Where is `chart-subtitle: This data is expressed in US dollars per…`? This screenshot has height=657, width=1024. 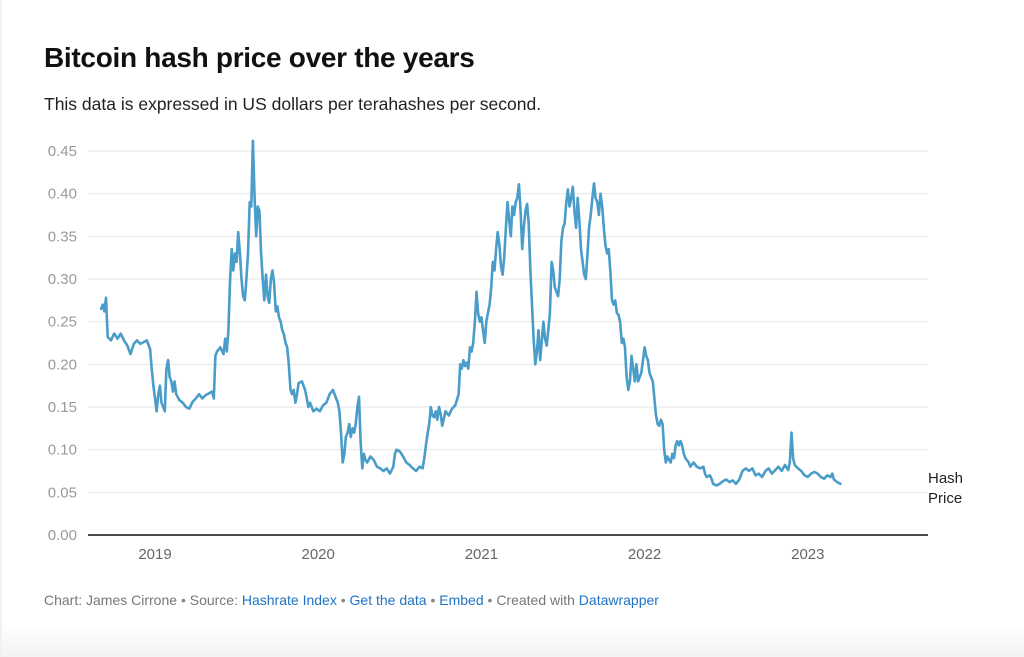
chart-subtitle: This data is expressed in US dollars per… is located at coordinates (293, 104).